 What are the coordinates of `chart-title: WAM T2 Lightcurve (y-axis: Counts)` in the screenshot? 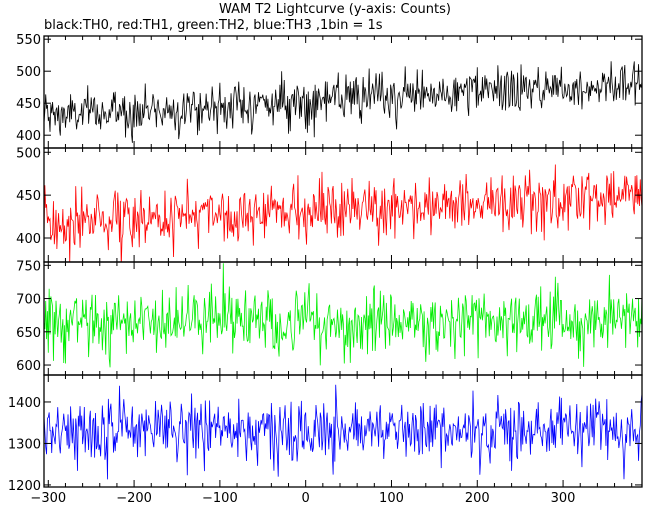 It's located at (335, 9).